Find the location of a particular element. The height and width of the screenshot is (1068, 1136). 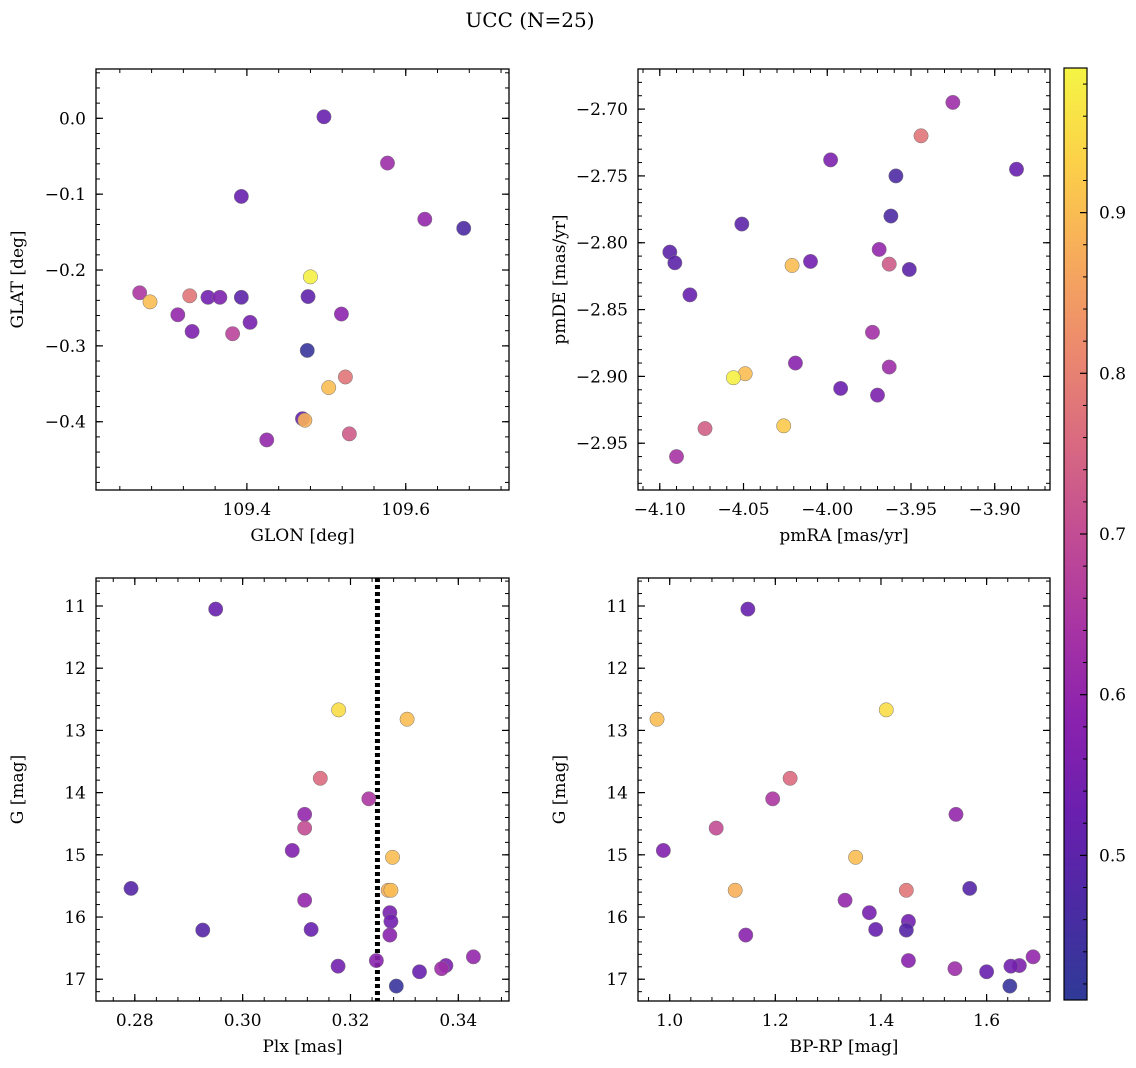

x-tick-label: 0.30 is located at coordinates (243, 1021).